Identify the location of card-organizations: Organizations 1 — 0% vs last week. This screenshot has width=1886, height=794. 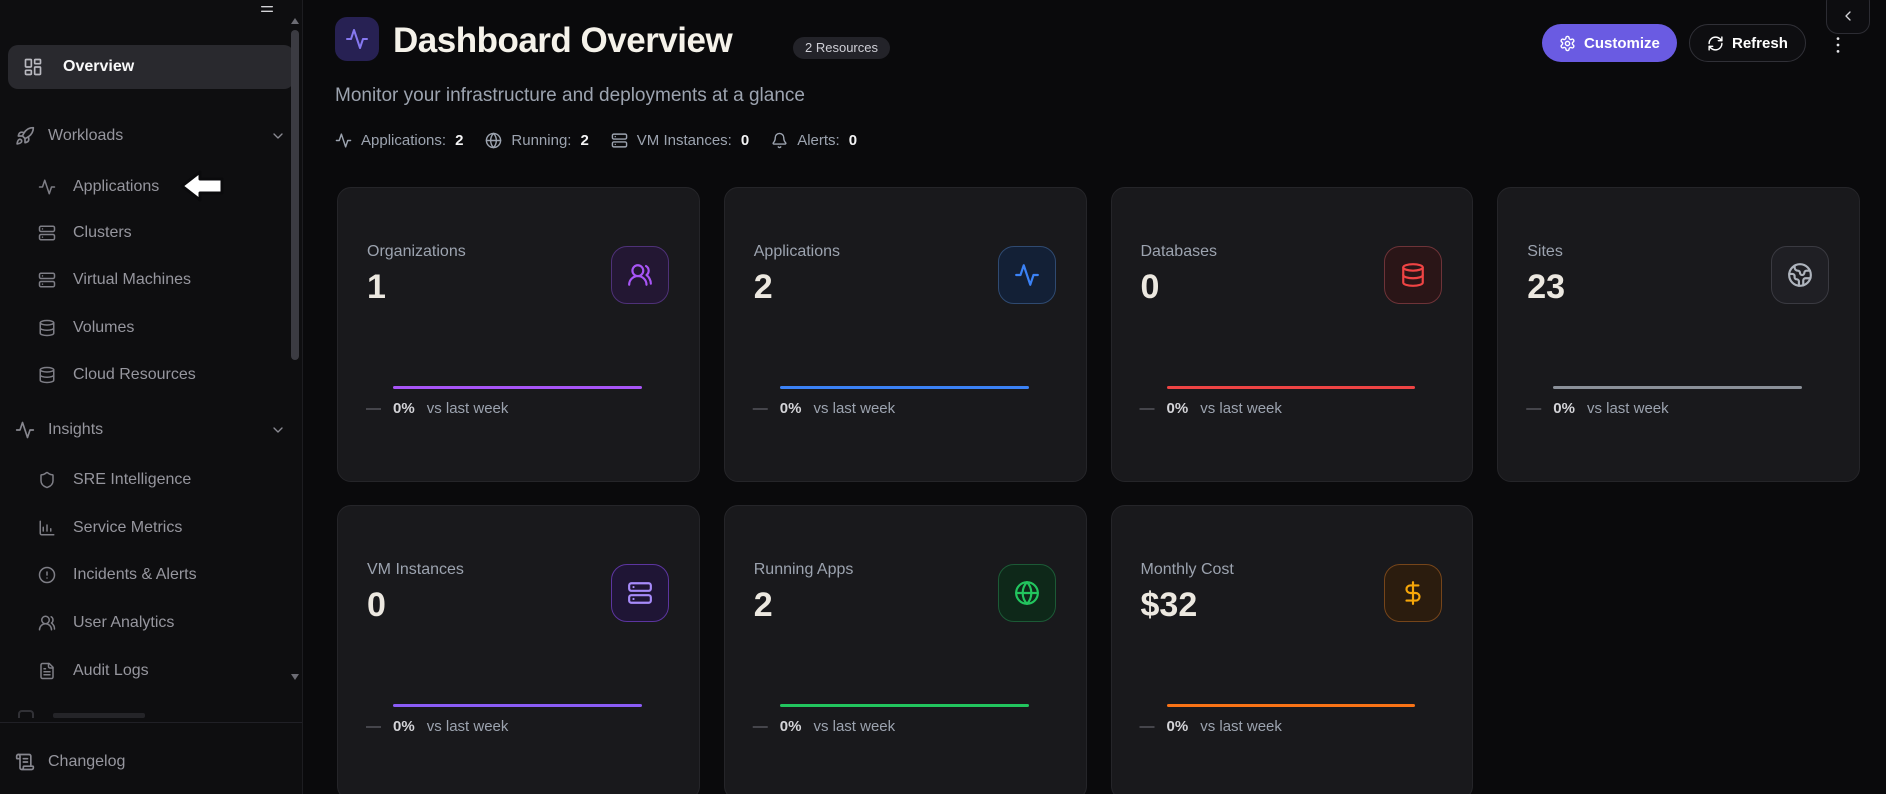
(518, 334).